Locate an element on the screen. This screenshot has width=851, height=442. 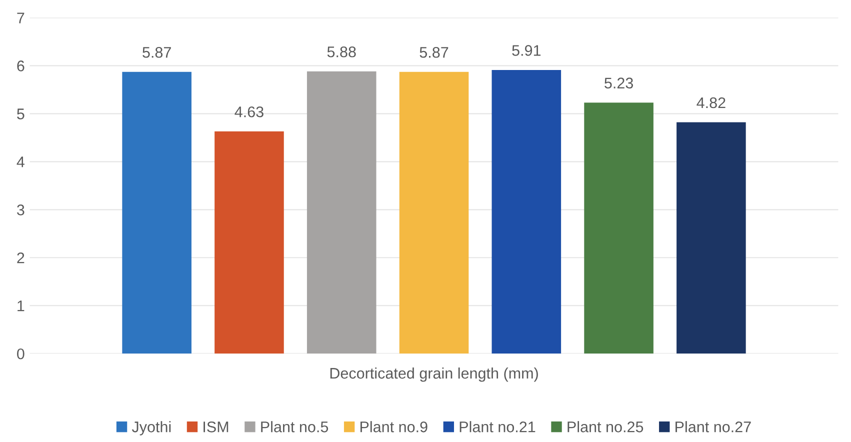
y-tick-label: 3 is located at coordinates (20, 210).